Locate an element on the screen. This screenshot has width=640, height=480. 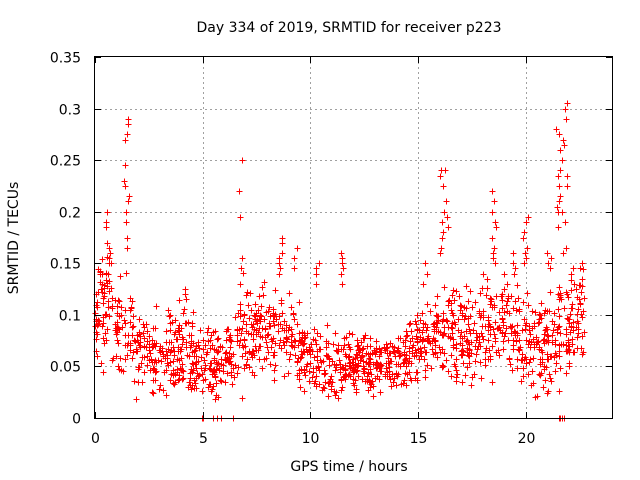
y-tick-label: 0.3 is located at coordinates (70, 111).